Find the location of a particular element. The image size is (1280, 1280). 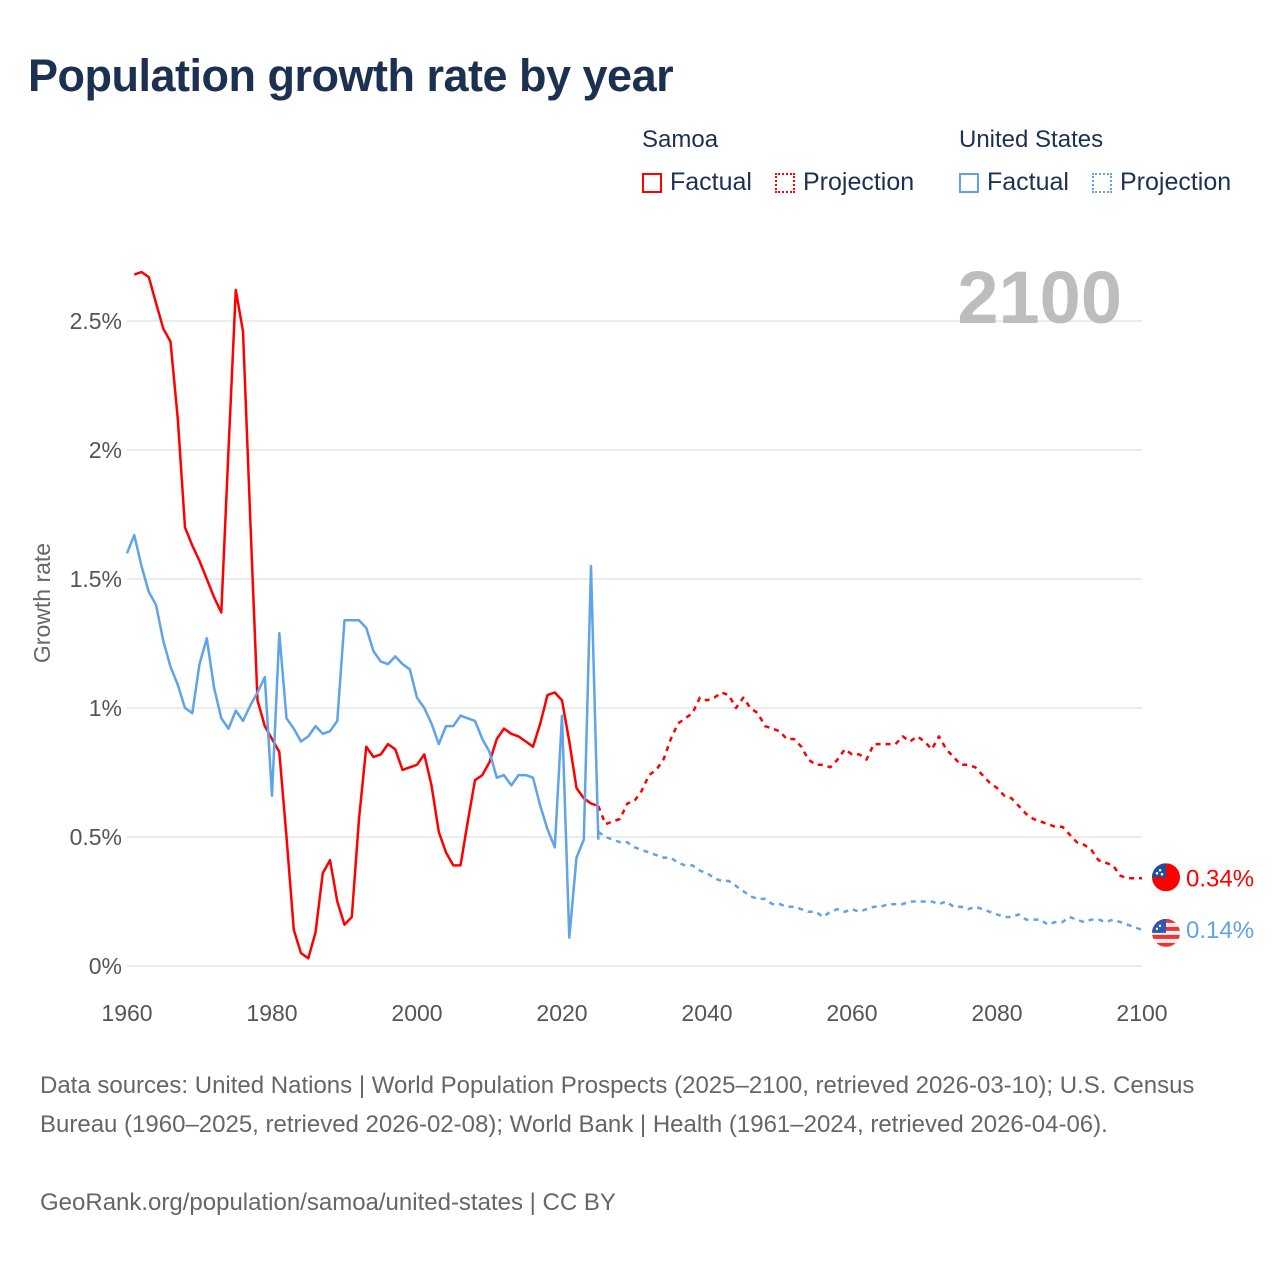

series-line-united-states-factual is located at coordinates (362, 736).